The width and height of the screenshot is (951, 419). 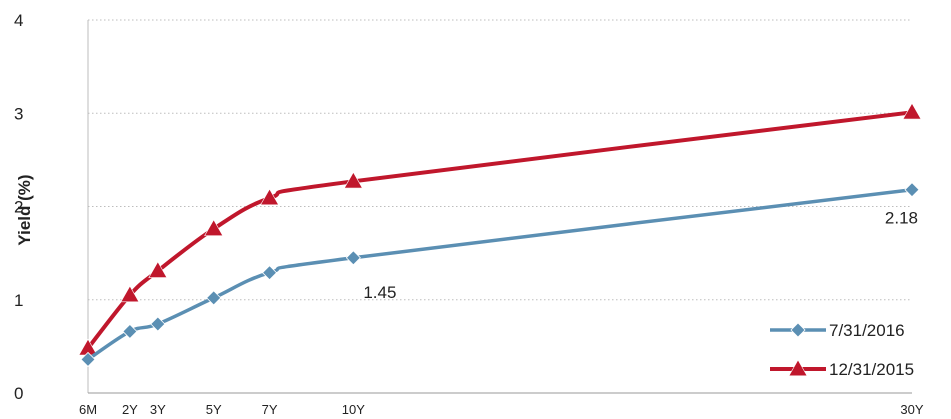 I want to click on y-tick-label: 1, so click(x=18, y=300).